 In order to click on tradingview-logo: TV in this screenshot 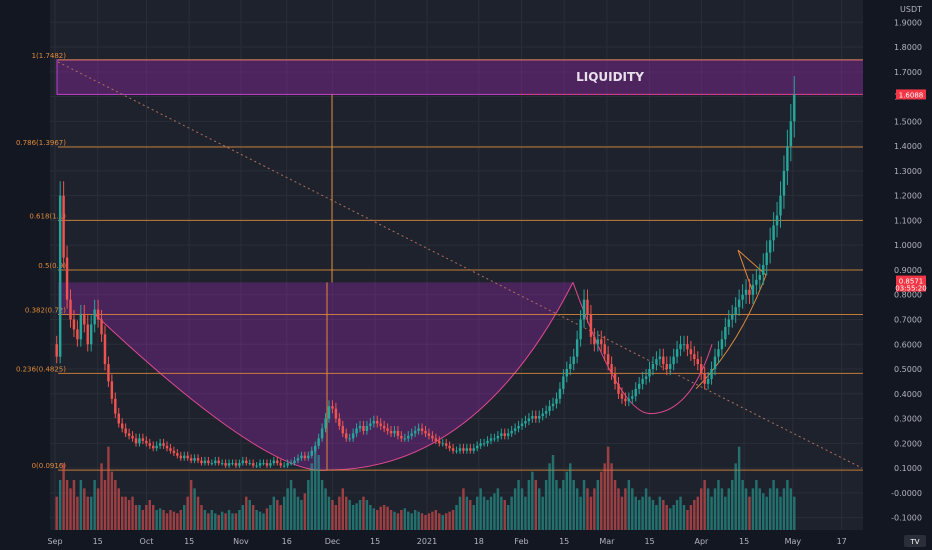, I will do `click(915, 541)`.